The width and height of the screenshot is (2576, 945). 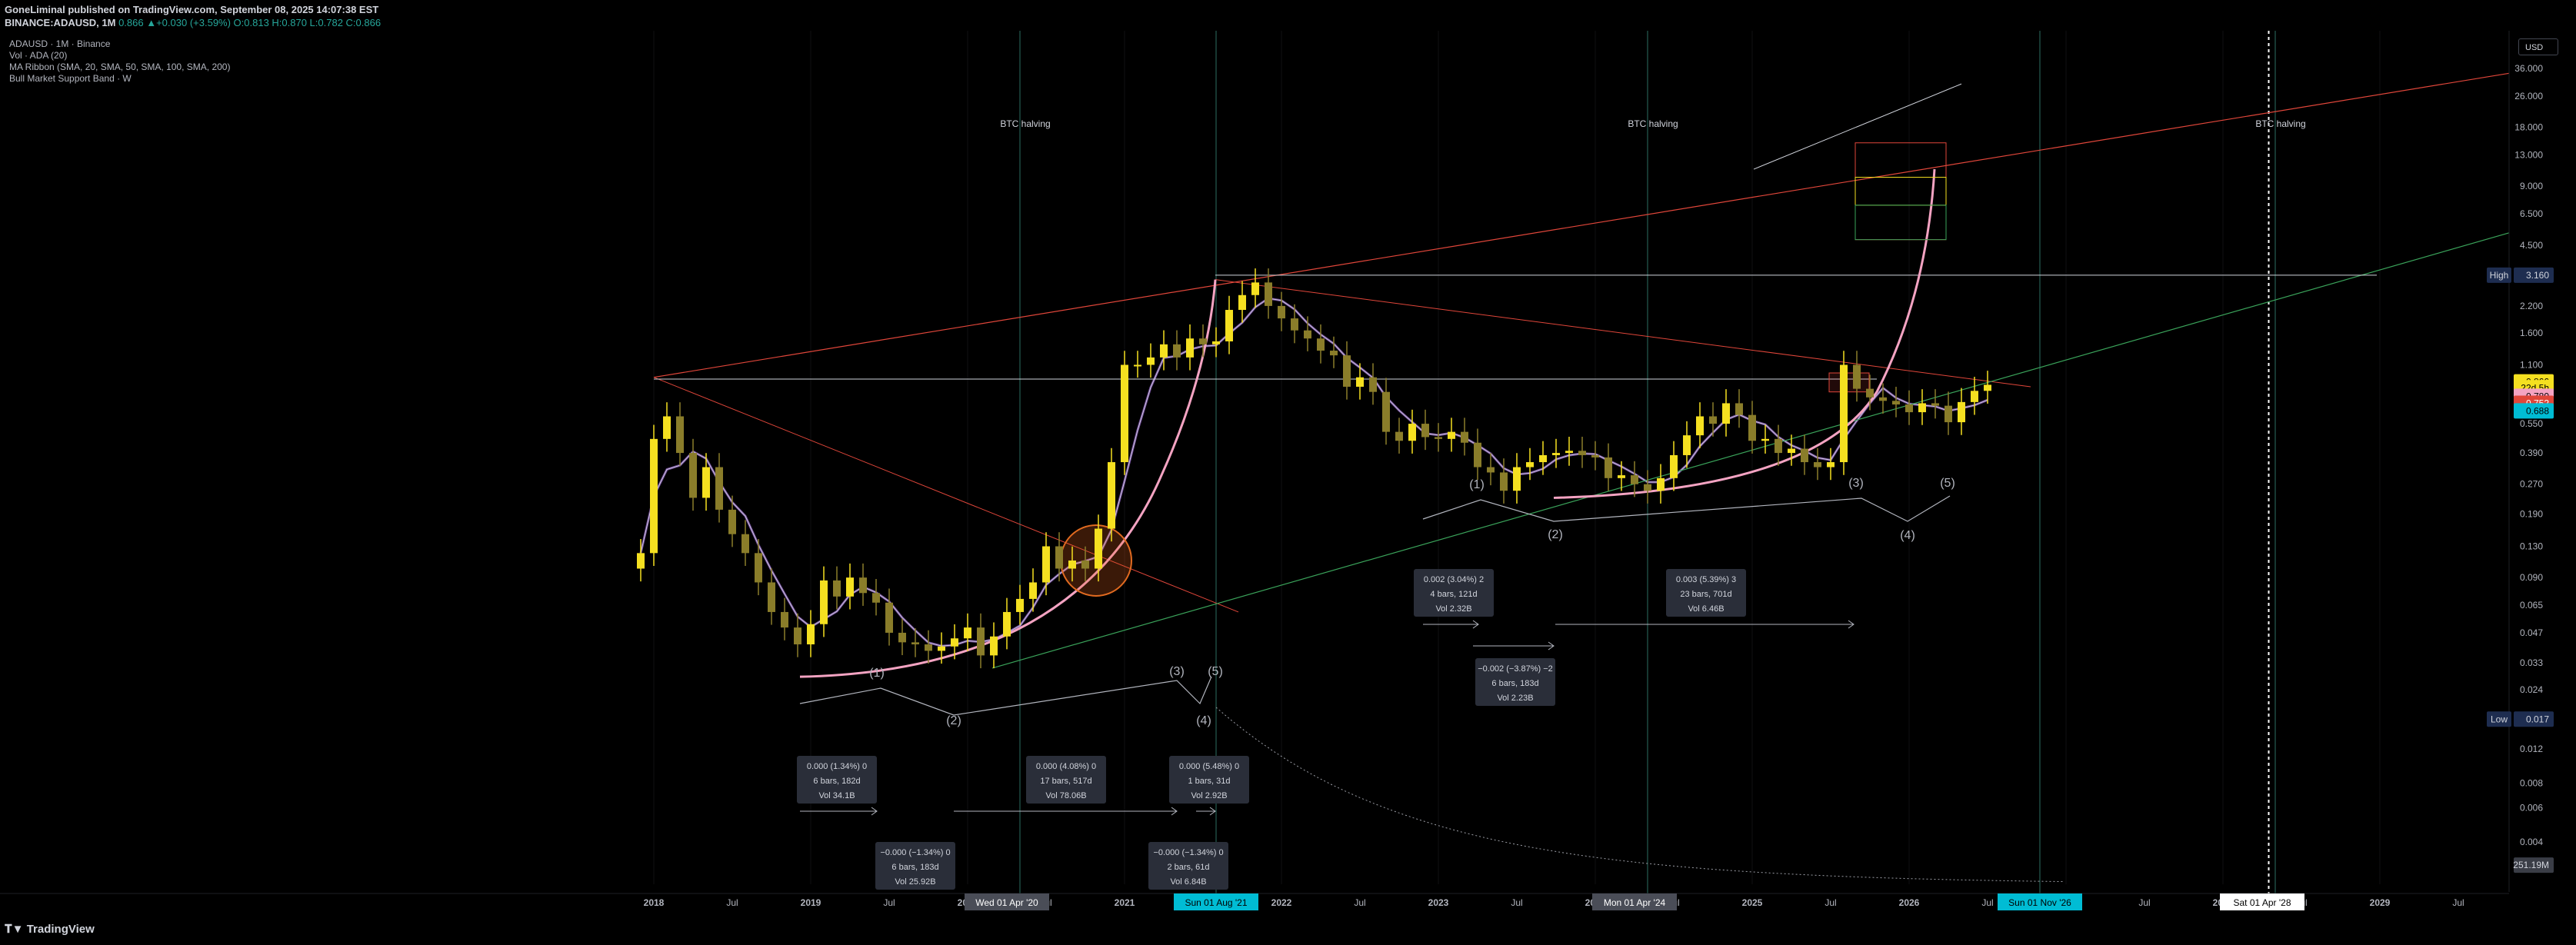 What do you see at coordinates (1203, 720) in the screenshot?
I see `wave-label: (4)` at bounding box center [1203, 720].